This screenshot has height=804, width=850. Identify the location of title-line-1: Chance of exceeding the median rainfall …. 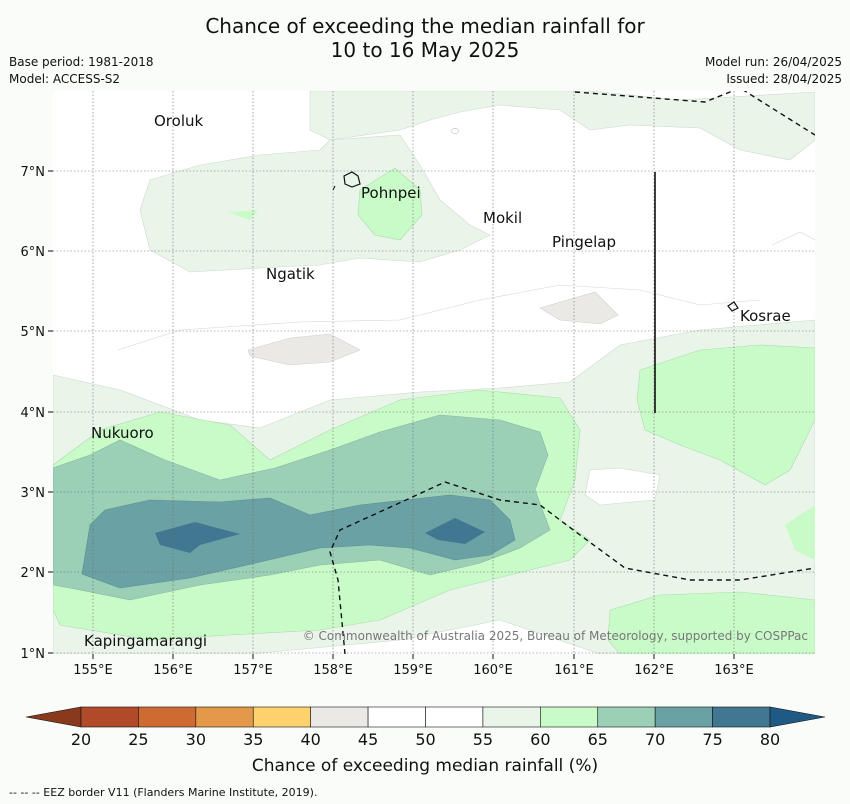
(425, 26).